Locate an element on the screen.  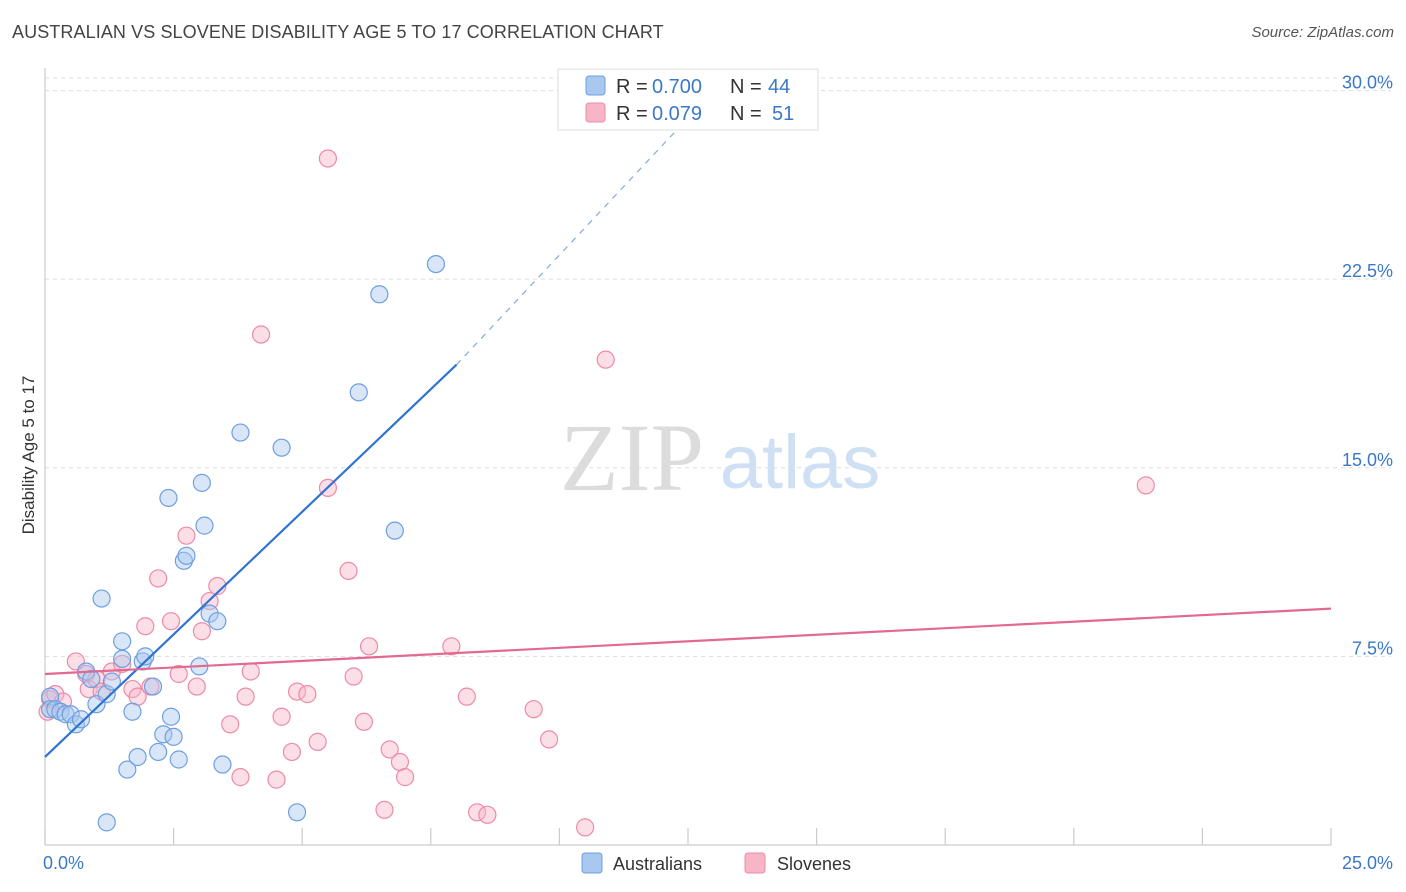
bottom-legend-slovenes: Slovenes is located at coordinates (814, 864).